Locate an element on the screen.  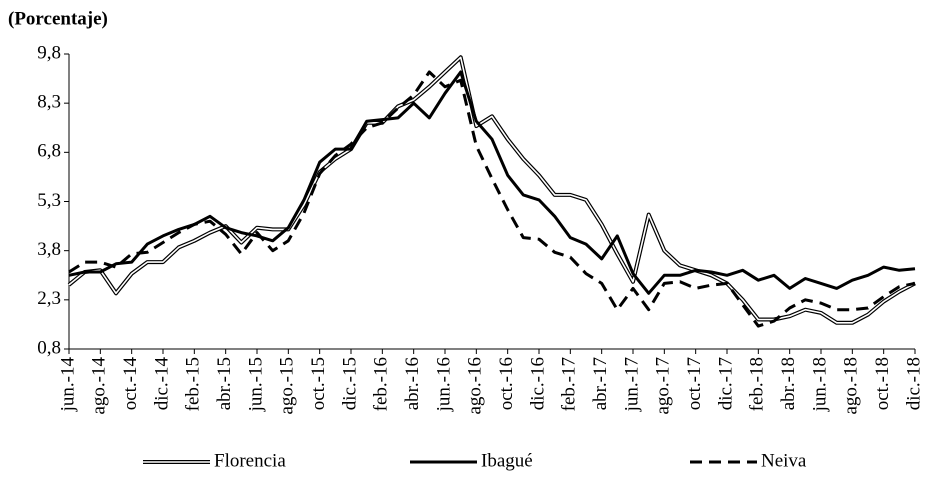
legend-label: Ibagué is located at coordinates (507, 460).